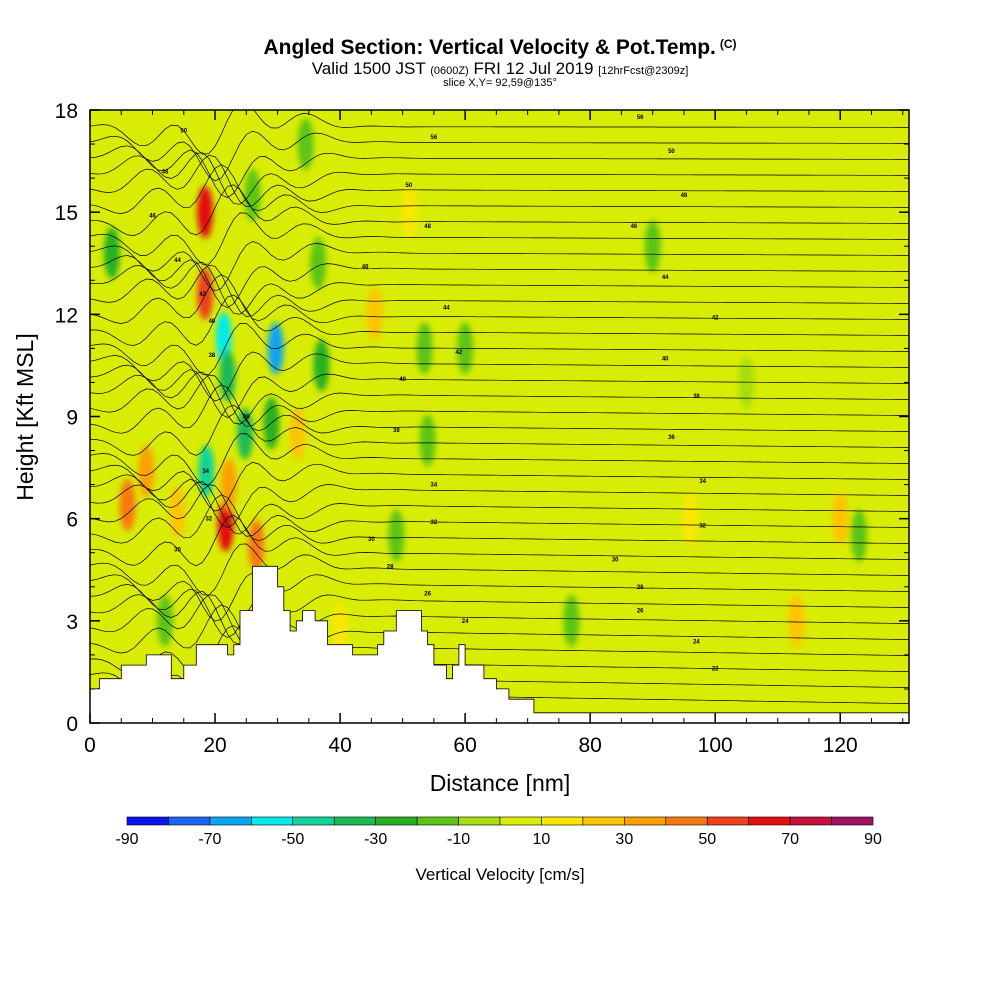  Describe the element at coordinates (696, 642) in the screenshot. I see `isotherm-label: 24` at that location.